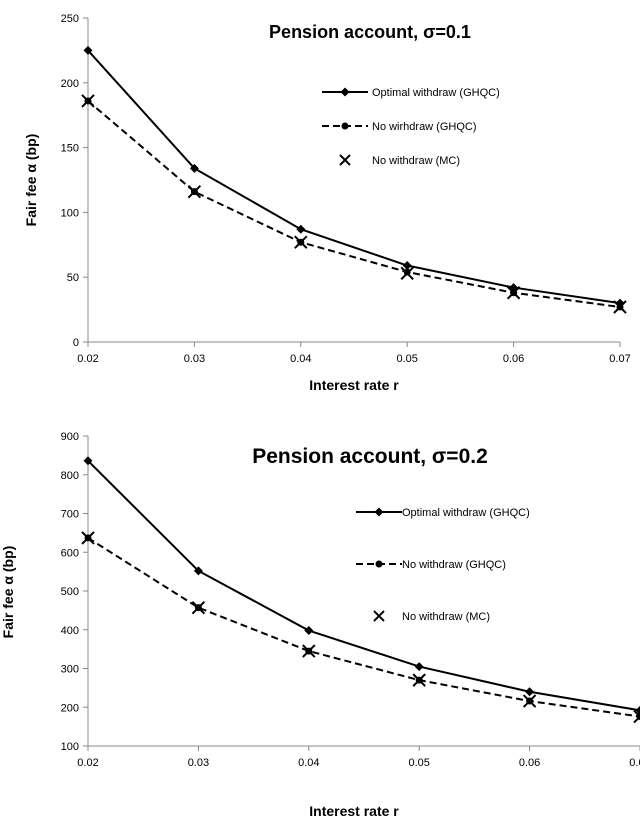 The image size is (640, 832). I want to click on y-tick-label: 0, so click(76, 343).